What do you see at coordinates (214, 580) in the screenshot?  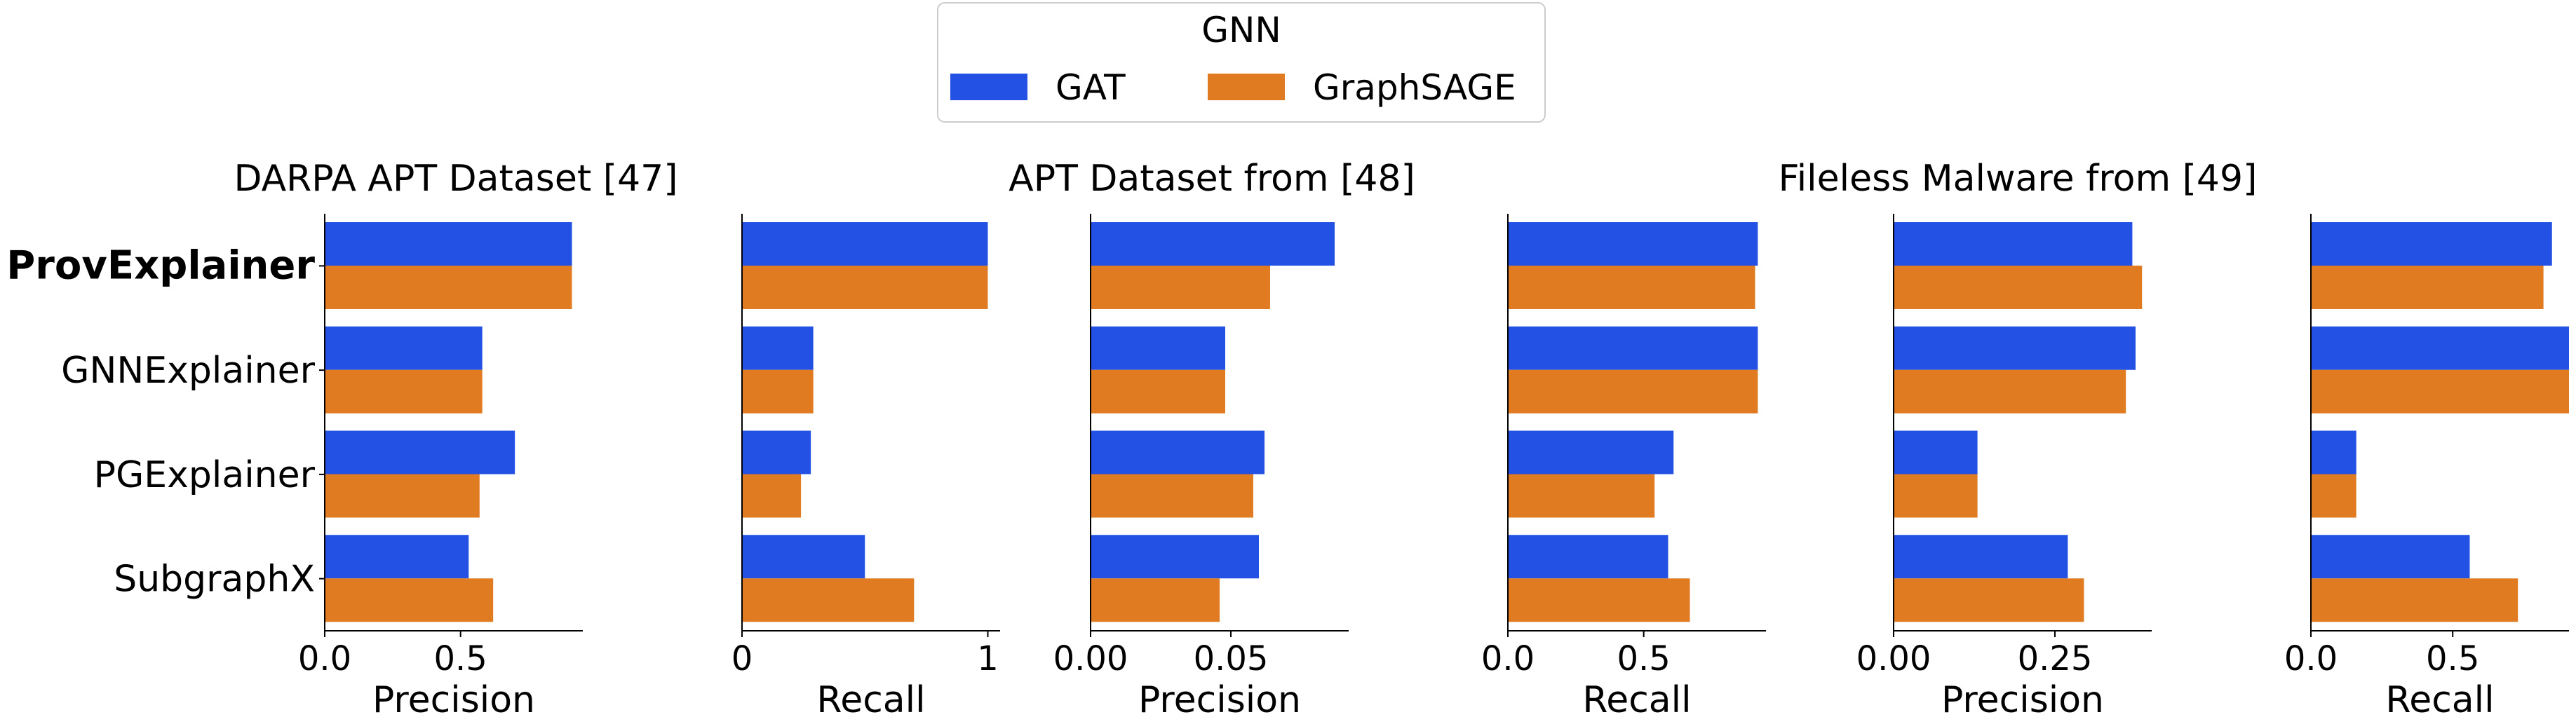 I see `y-tick-label-subgraphx: SubgraphX` at bounding box center [214, 580].